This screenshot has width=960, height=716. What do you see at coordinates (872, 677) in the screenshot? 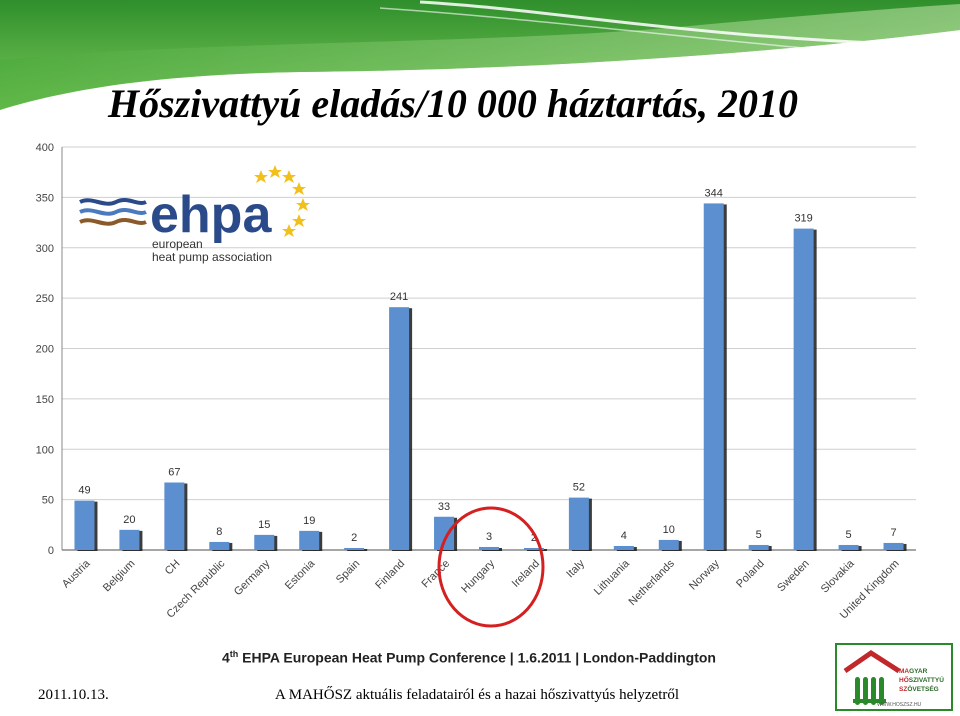
I see `heat-pump-house-icon` at bounding box center [872, 677].